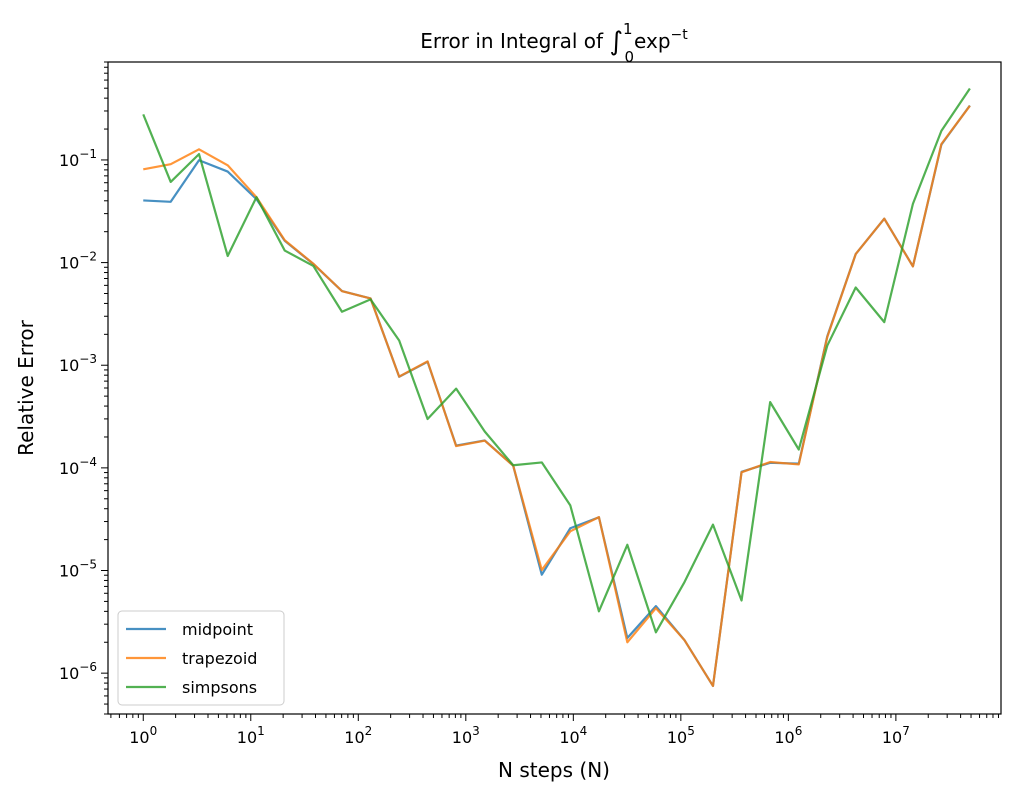  Describe the element at coordinates (680, 35) in the screenshot. I see `title-exponent: −t` at that location.